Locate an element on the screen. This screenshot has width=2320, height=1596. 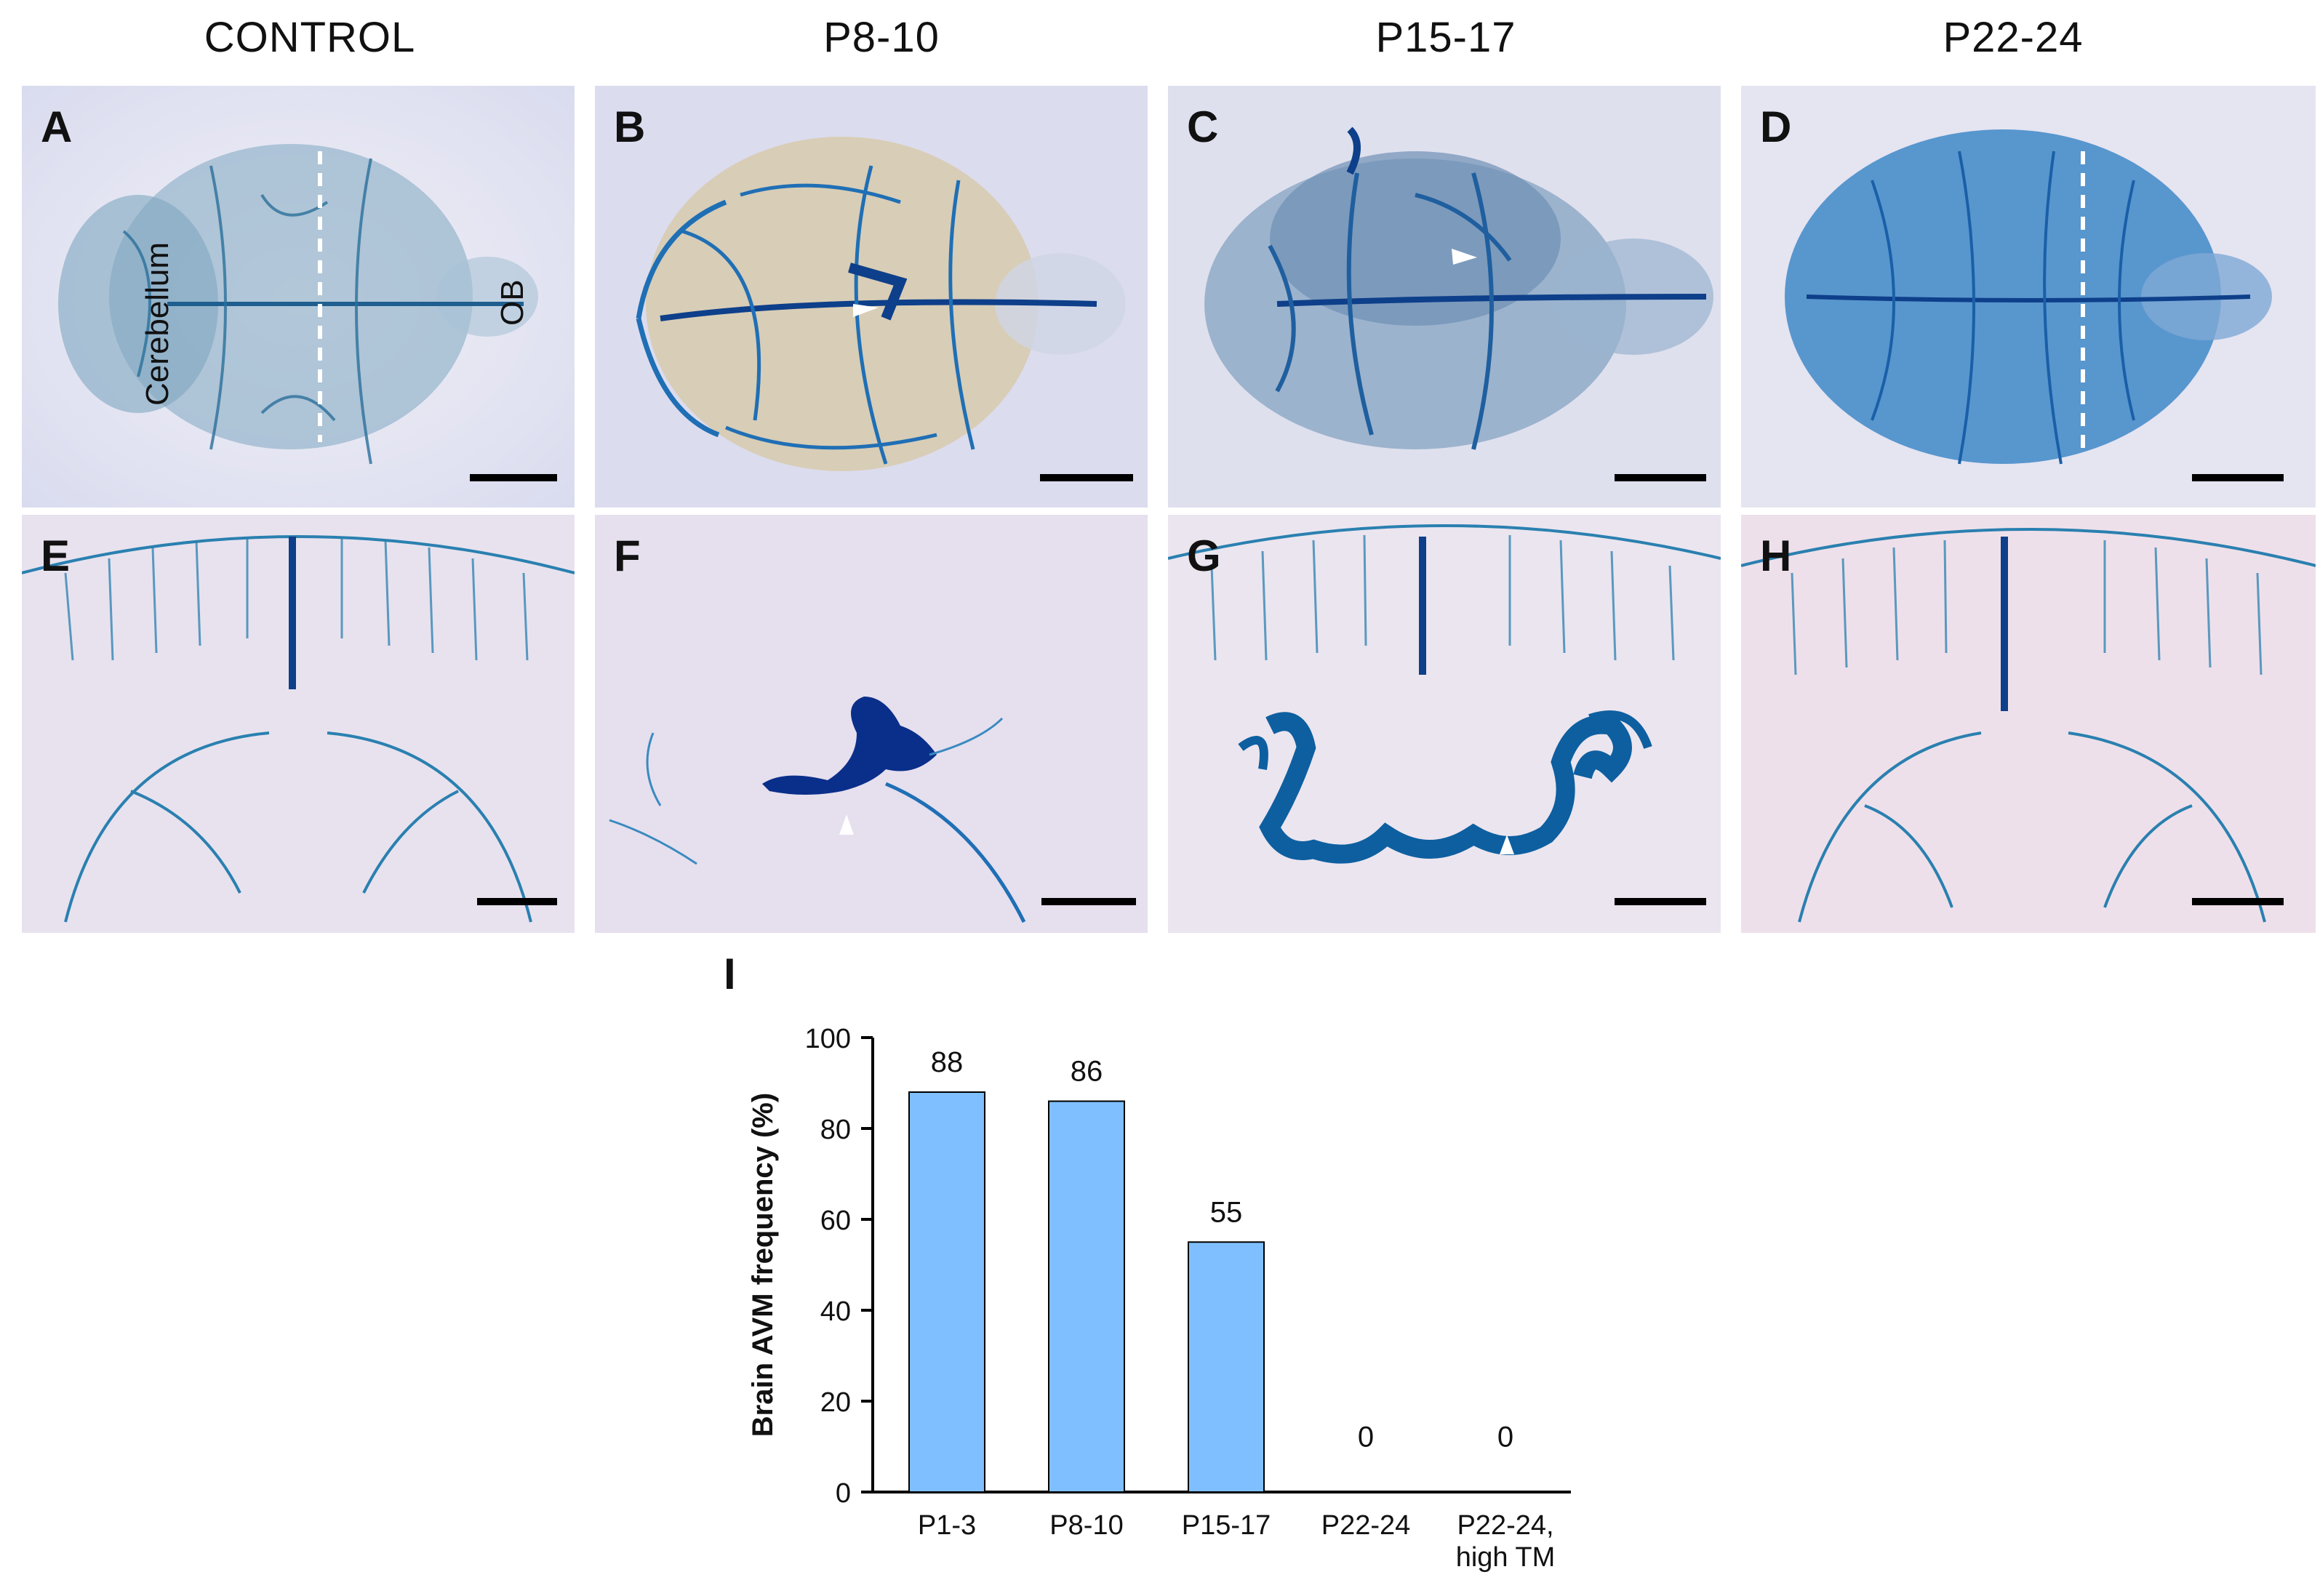
x-tick-label: high TM is located at coordinates (1506, 1558).